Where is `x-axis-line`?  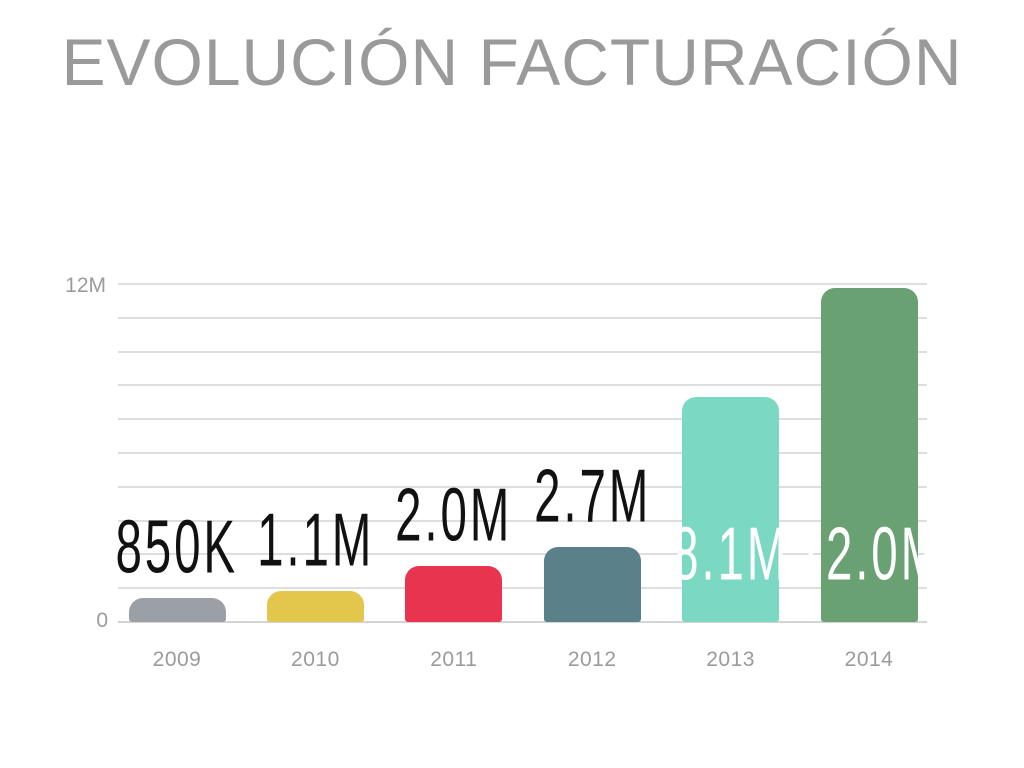
x-axis-line is located at coordinates (522, 622).